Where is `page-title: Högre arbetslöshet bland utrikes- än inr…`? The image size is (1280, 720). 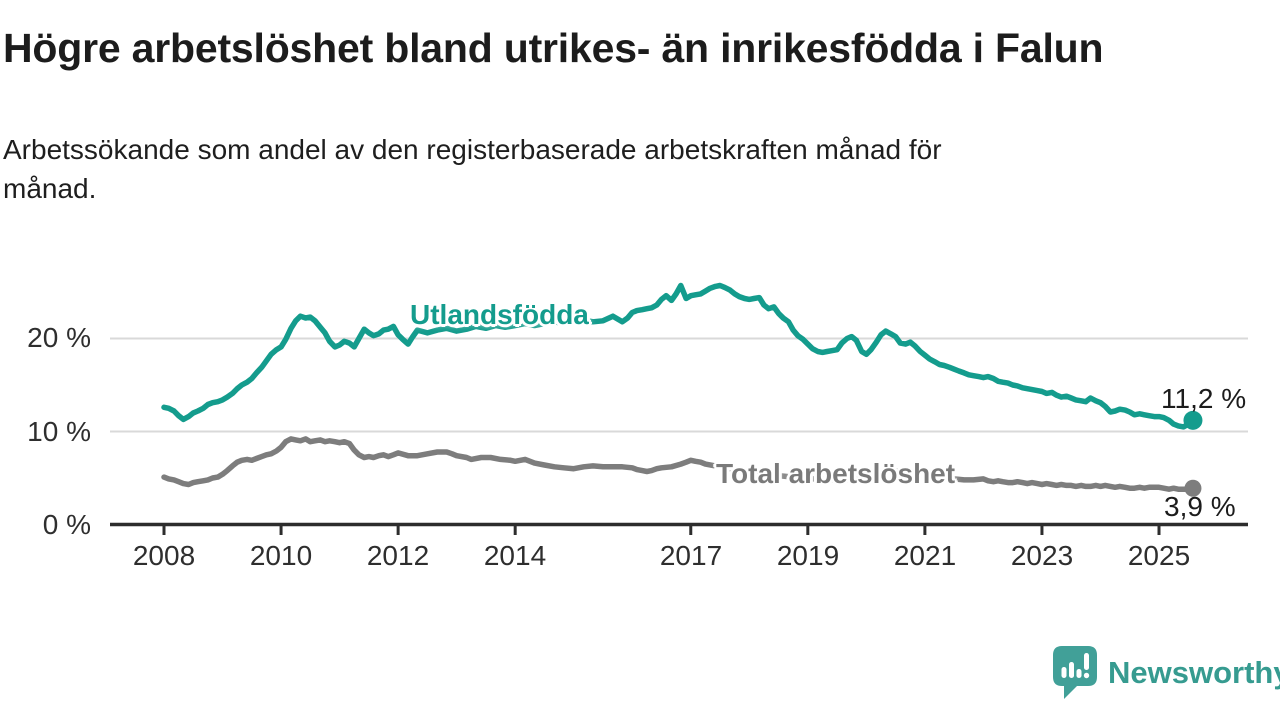
page-title: Högre arbetslöshet bland utrikes- än inr… is located at coordinates (553, 48).